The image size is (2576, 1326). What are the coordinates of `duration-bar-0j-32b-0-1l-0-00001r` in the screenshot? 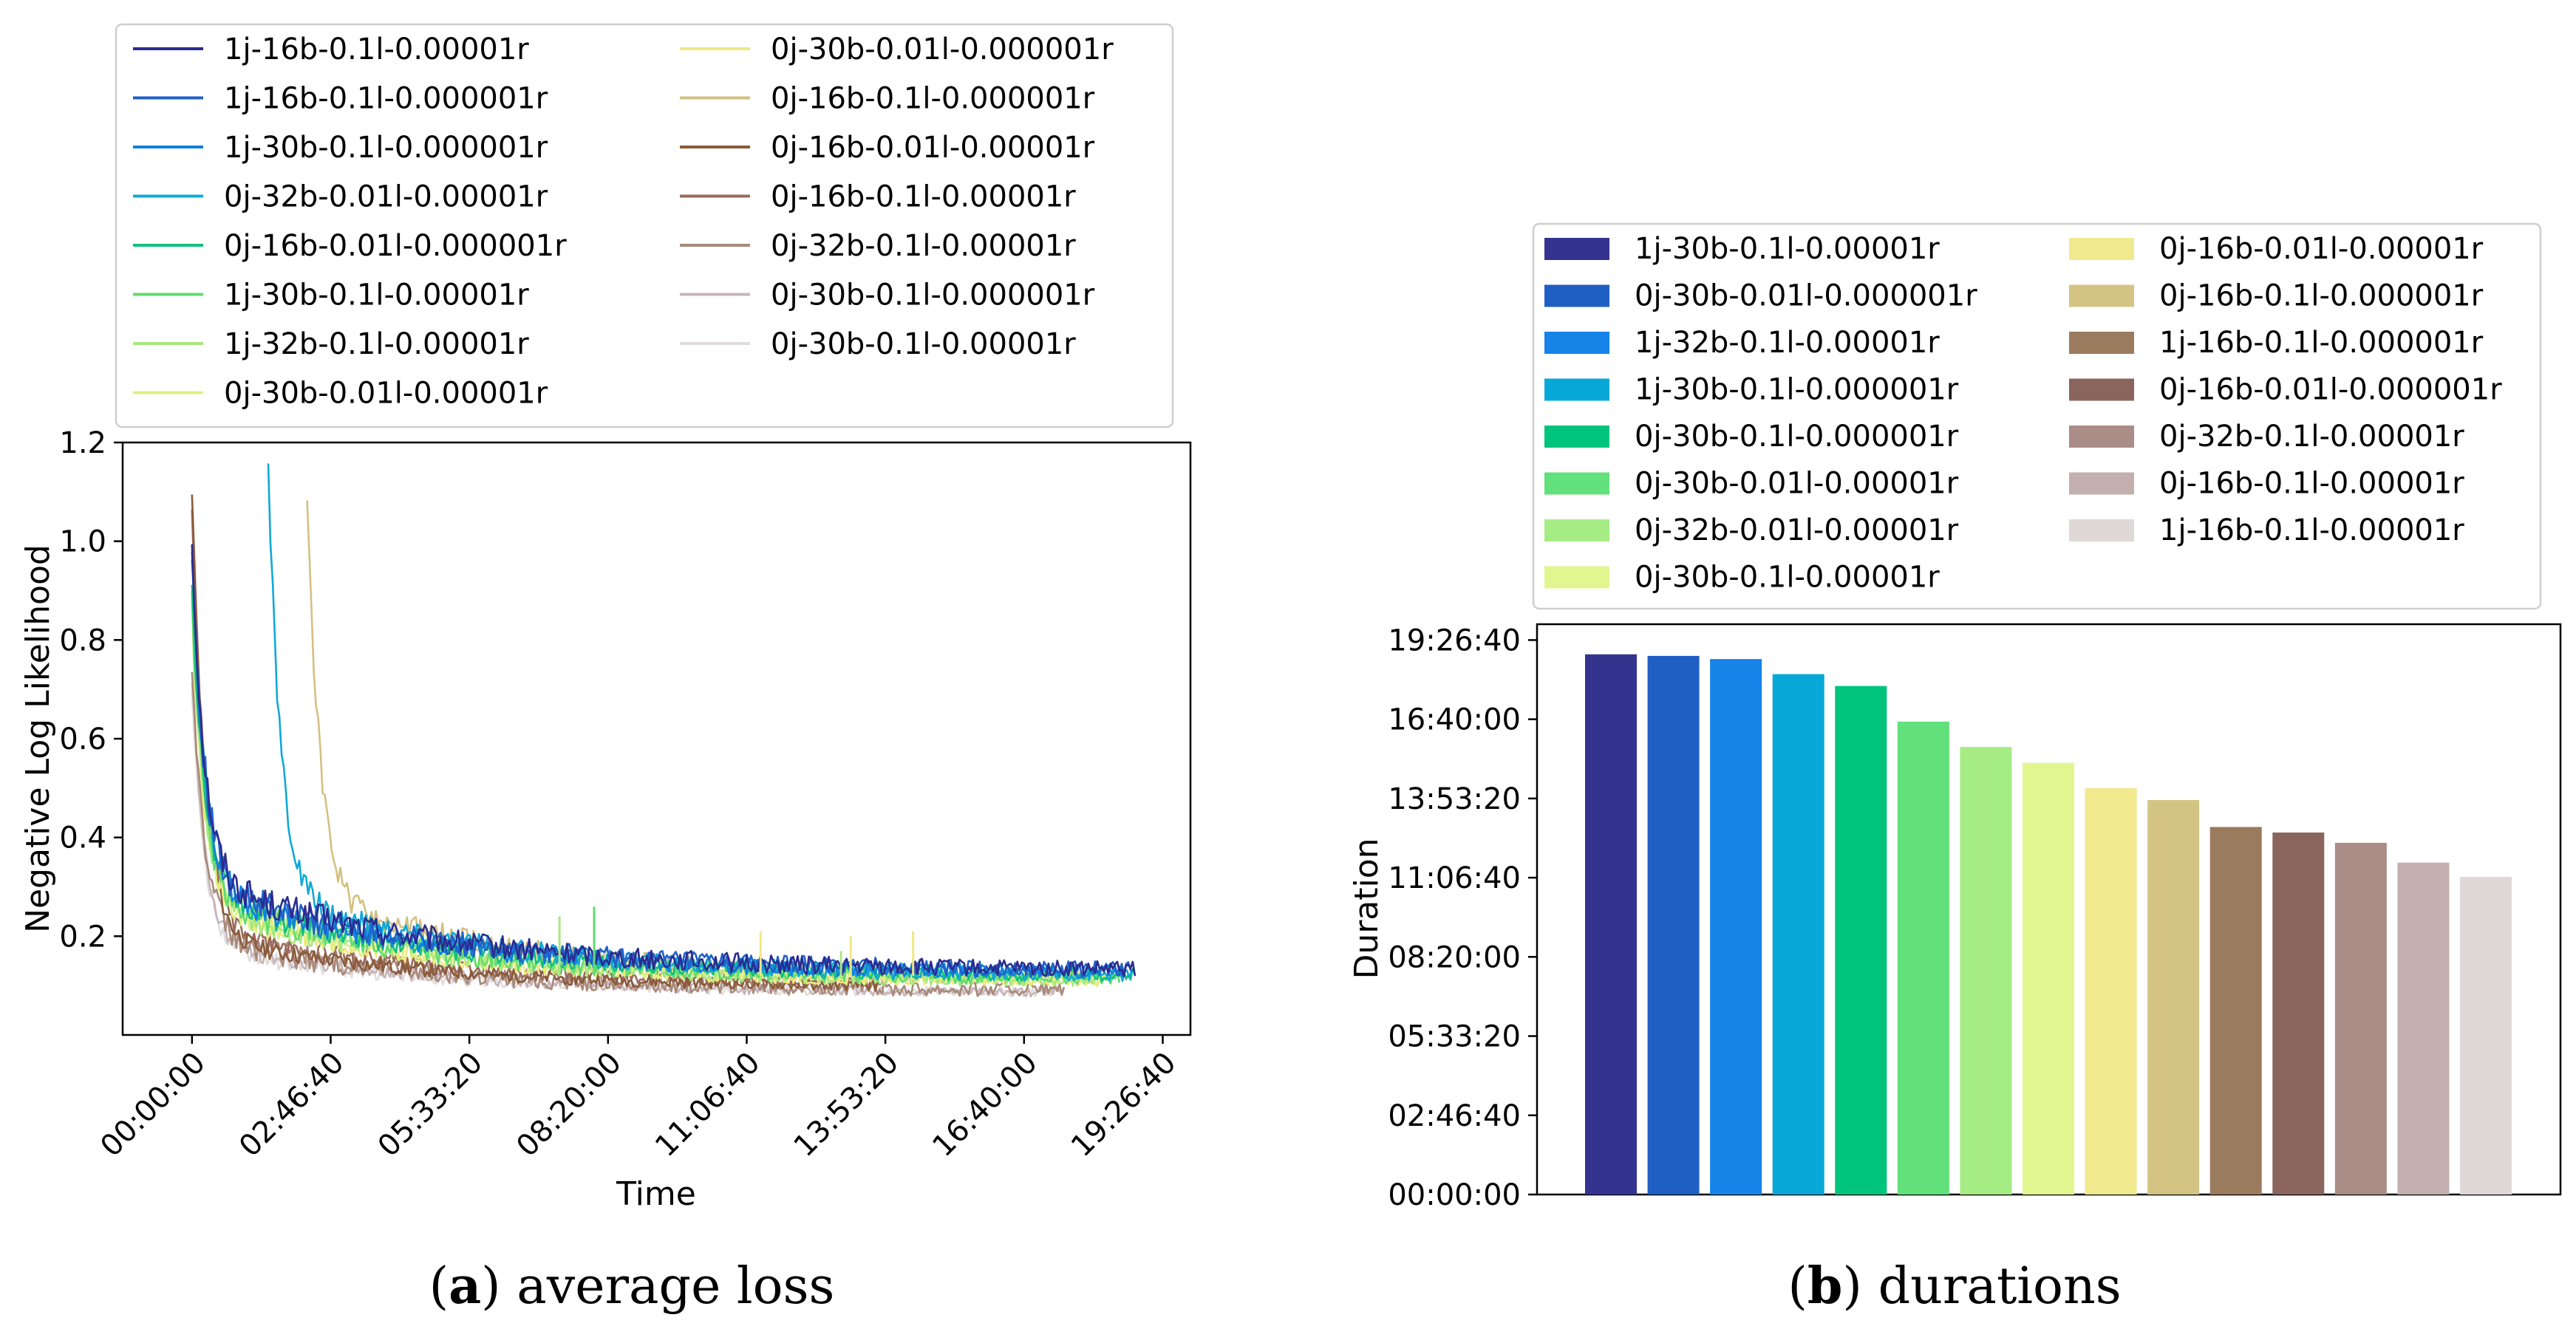 It's located at (2360, 1018).